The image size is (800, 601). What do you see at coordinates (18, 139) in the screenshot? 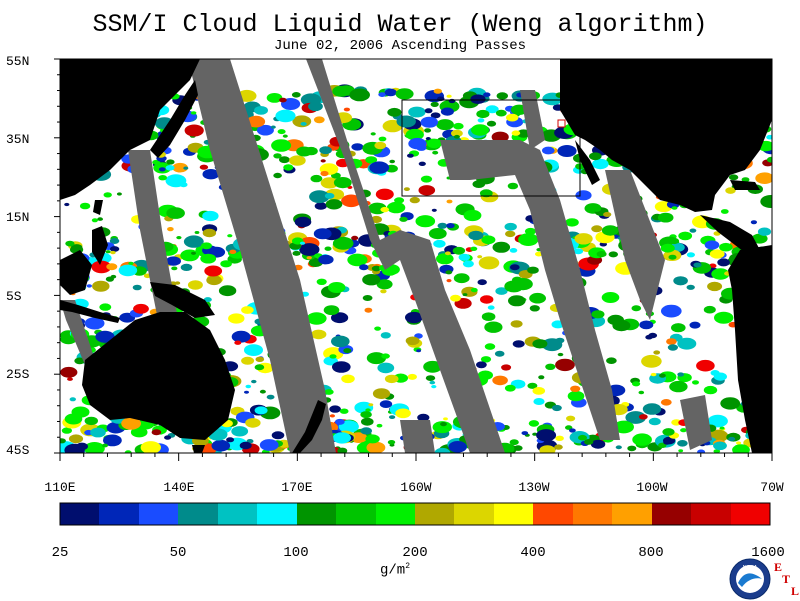
I see `lat-label-35n: 35N` at bounding box center [18, 139].